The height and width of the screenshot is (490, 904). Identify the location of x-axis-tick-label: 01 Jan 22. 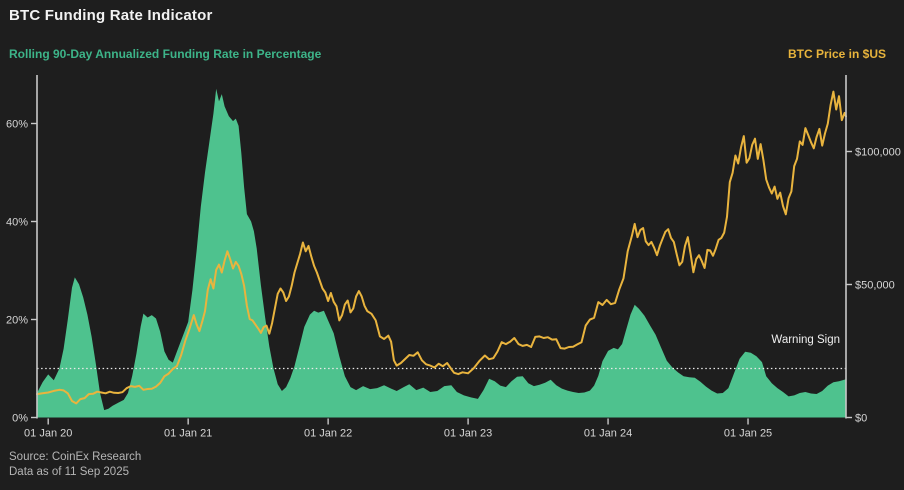
(328, 434).